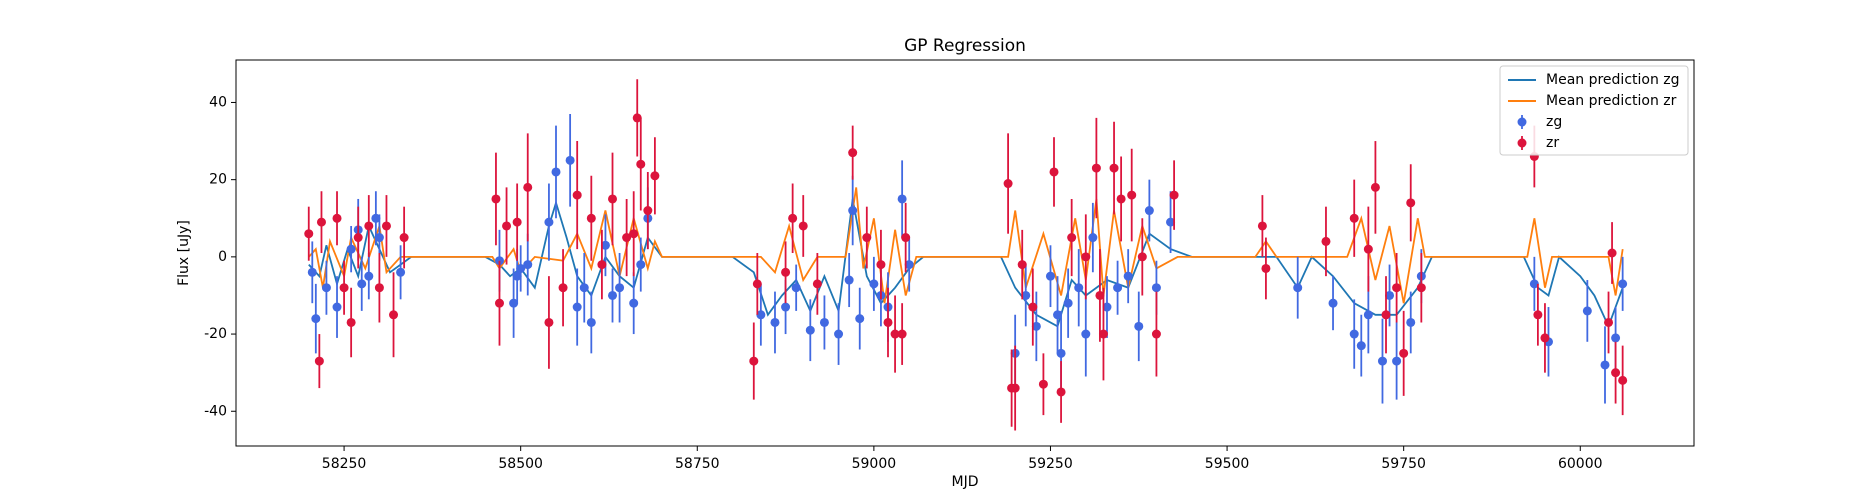 The width and height of the screenshot is (1875, 500). Describe the element at coordinates (1613, 80) in the screenshot. I see `legend-label: Mean prediction zg` at that location.